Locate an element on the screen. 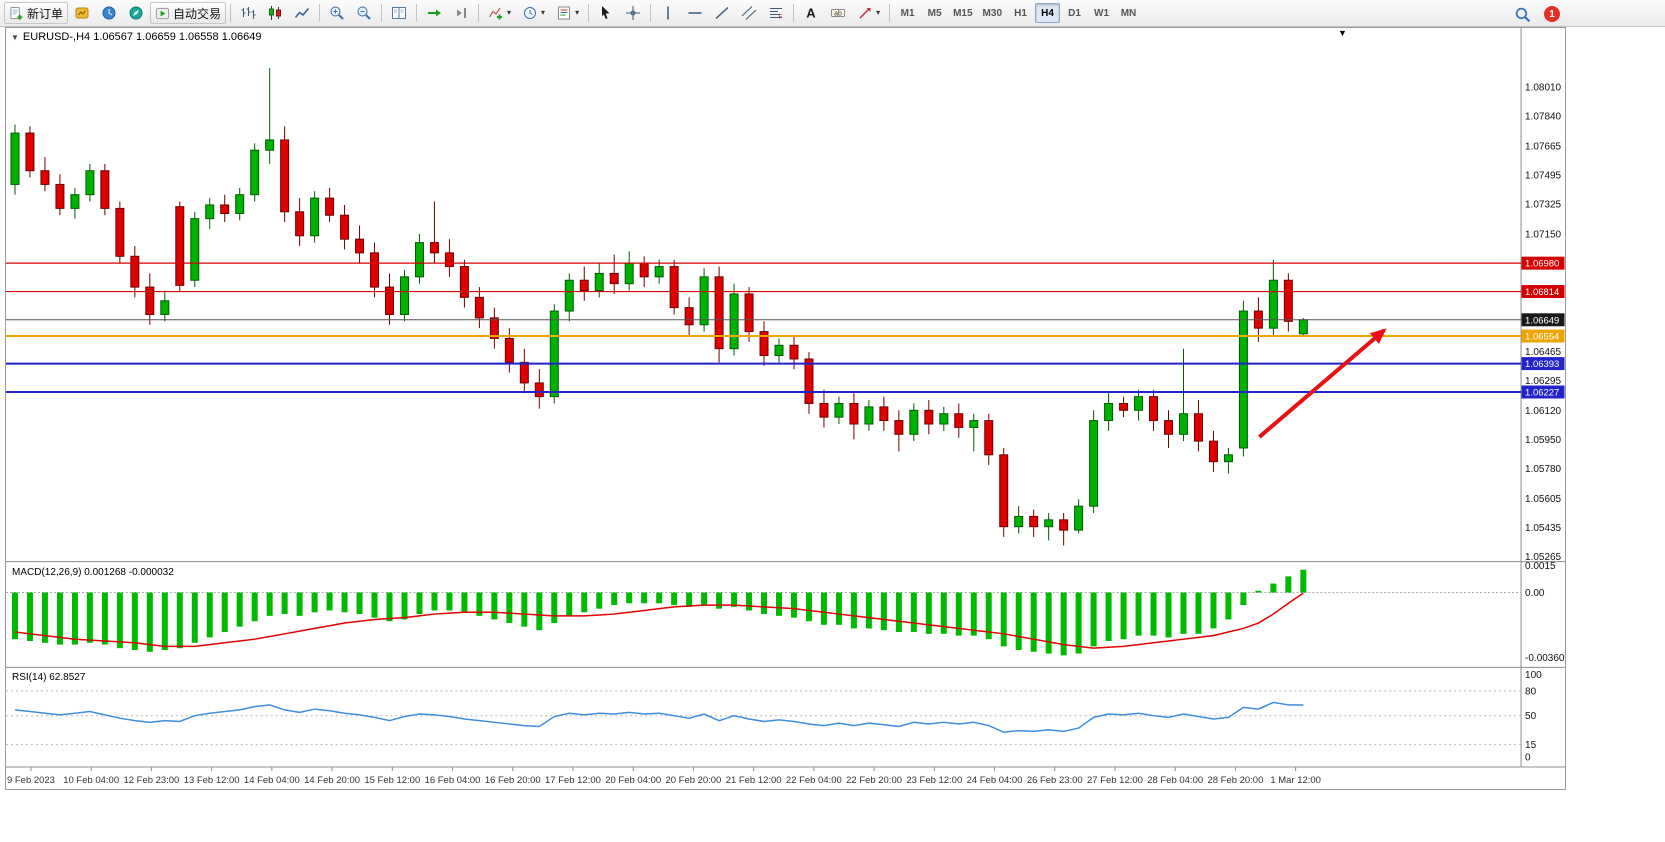 The height and width of the screenshot is (842, 1665). notification-badge: 1 is located at coordinates (1552, 14).